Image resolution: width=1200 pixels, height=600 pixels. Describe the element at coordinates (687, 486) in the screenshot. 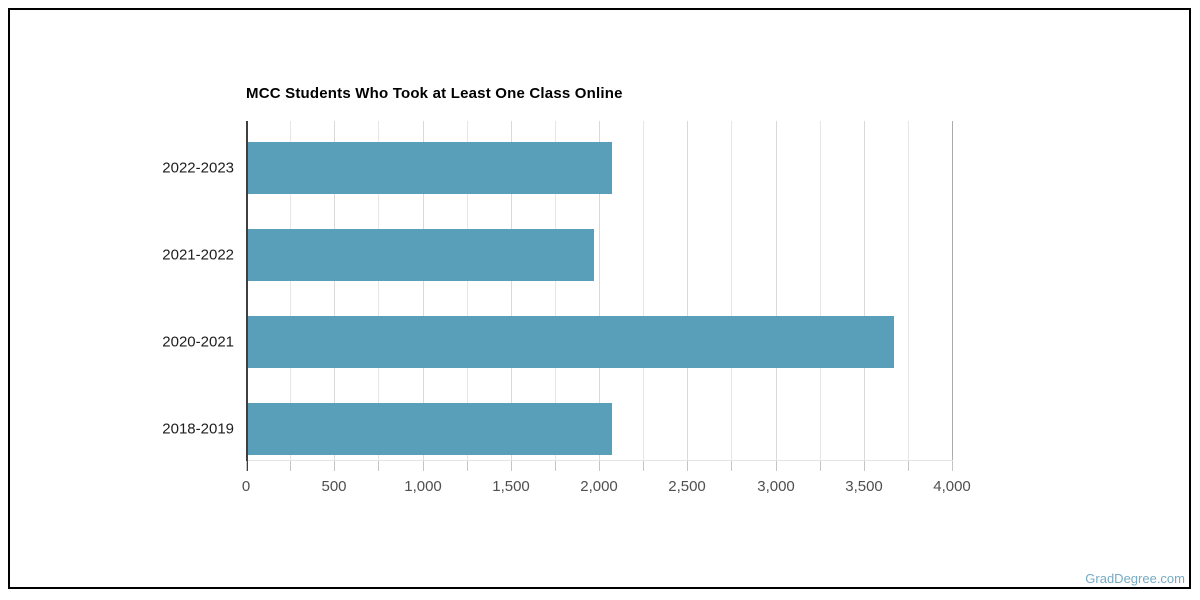

I see `x-tick-label: 2,500` at that location.